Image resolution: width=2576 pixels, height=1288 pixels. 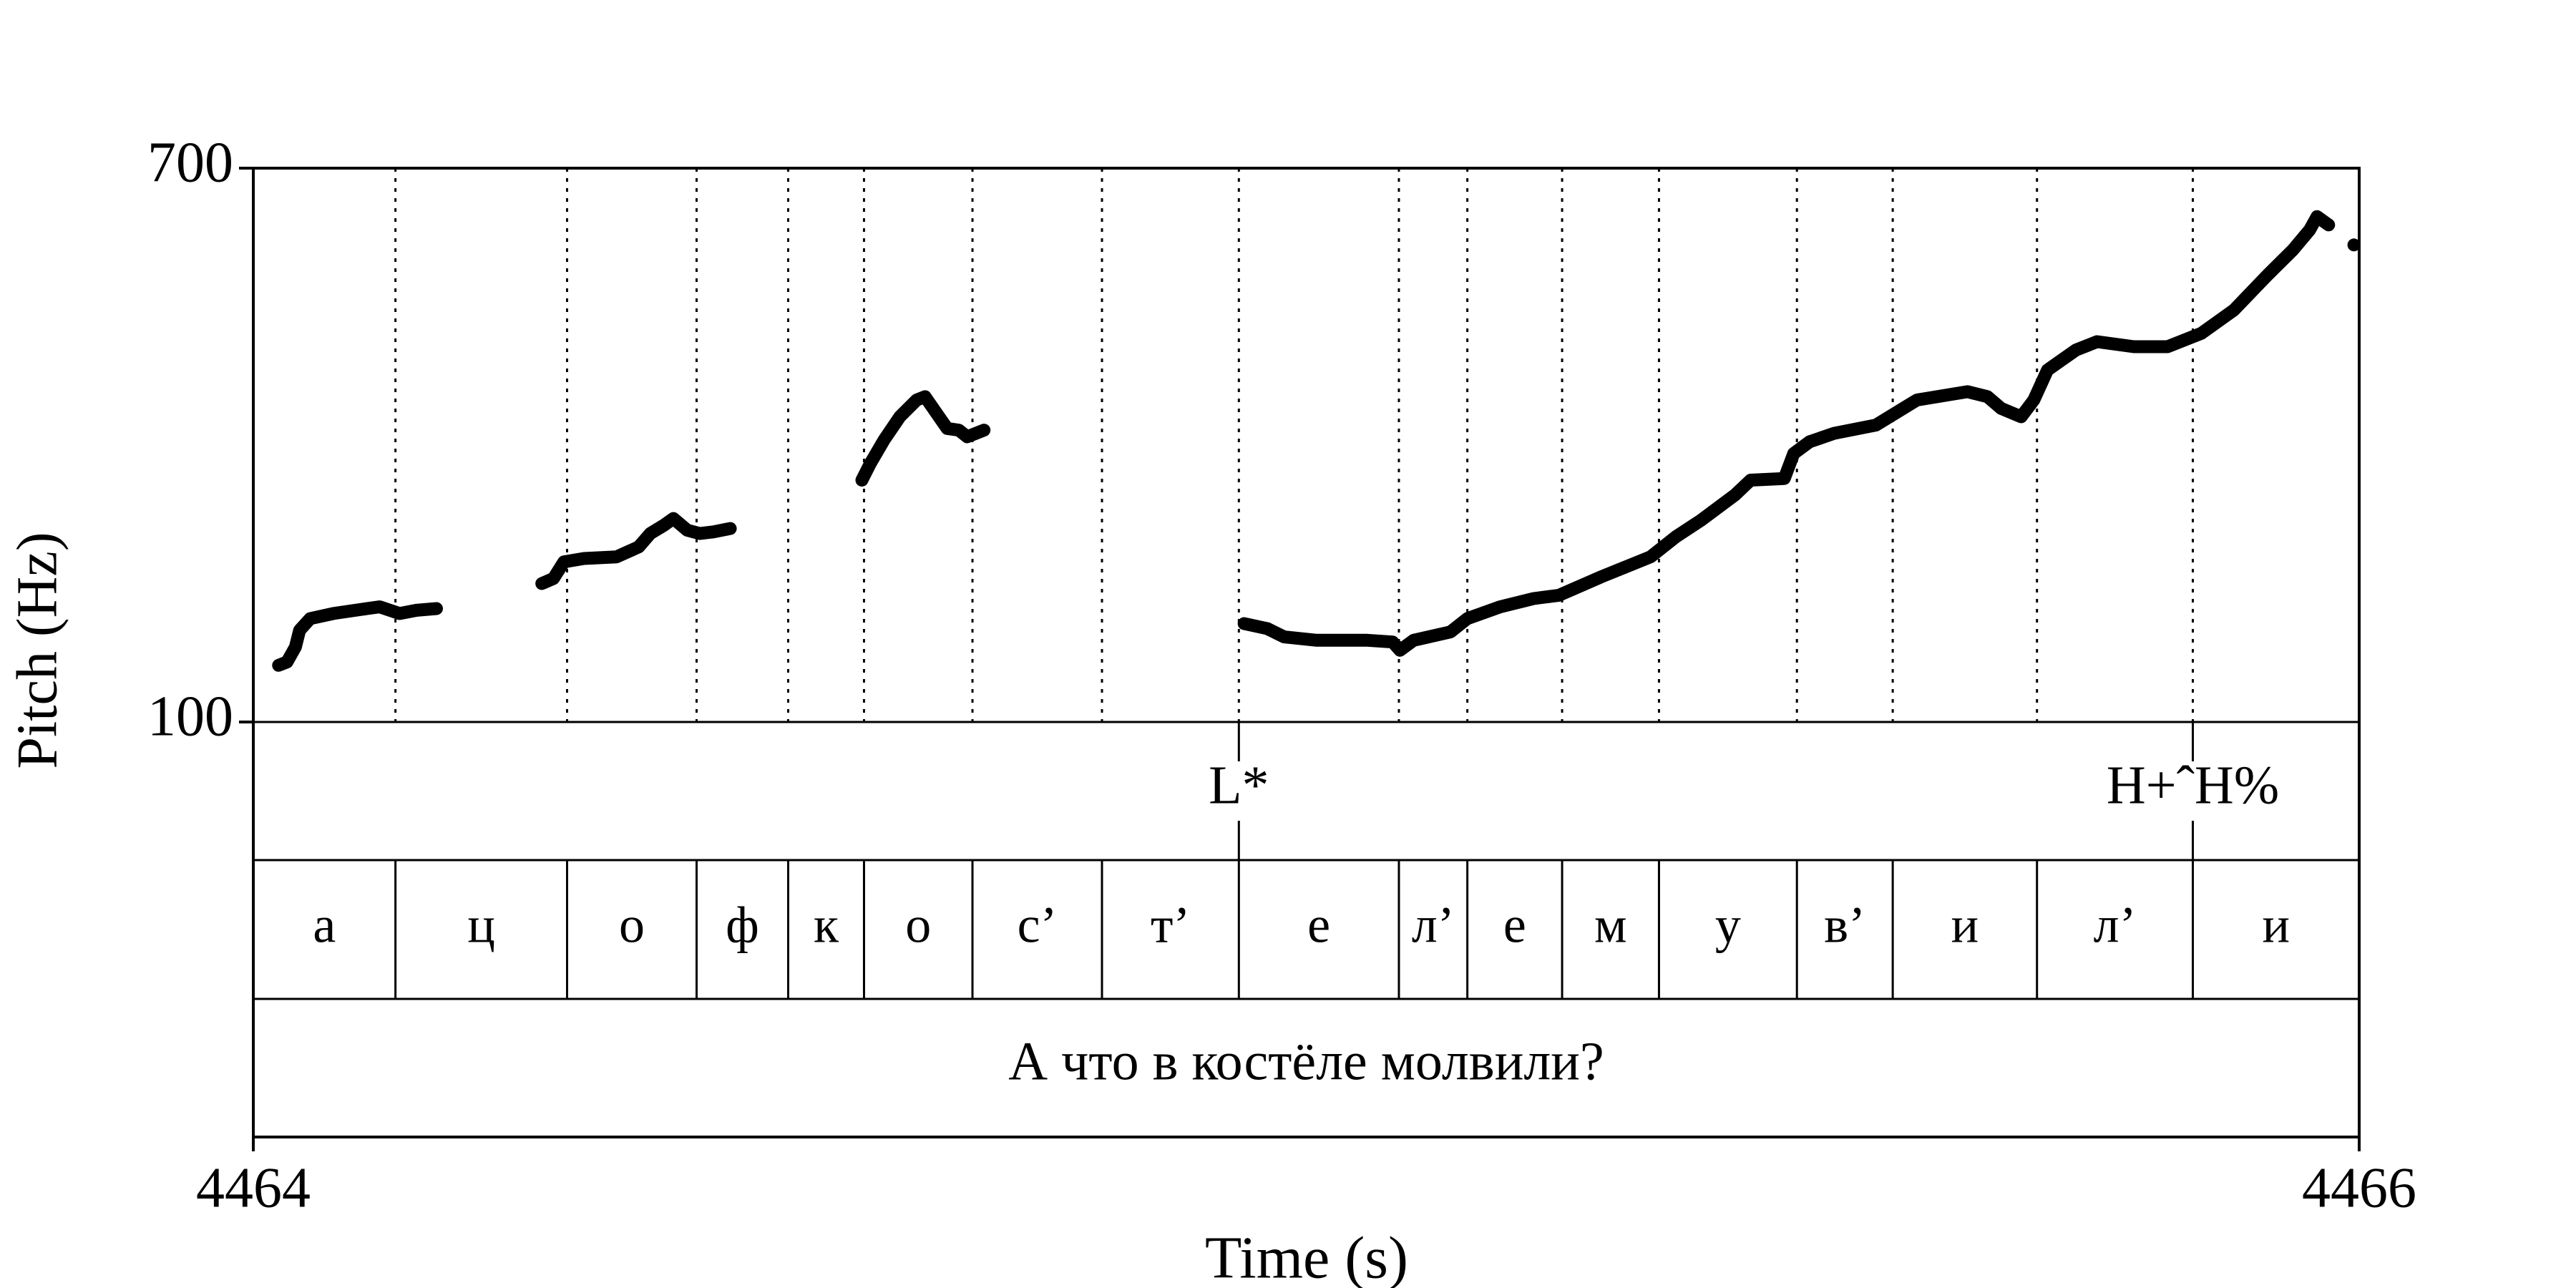 What do you see at coordinates (1306, 1061) in the screenshot?
I see `sentence-label: А что в костёле молвили?` at bounding box center [1306, 1061].